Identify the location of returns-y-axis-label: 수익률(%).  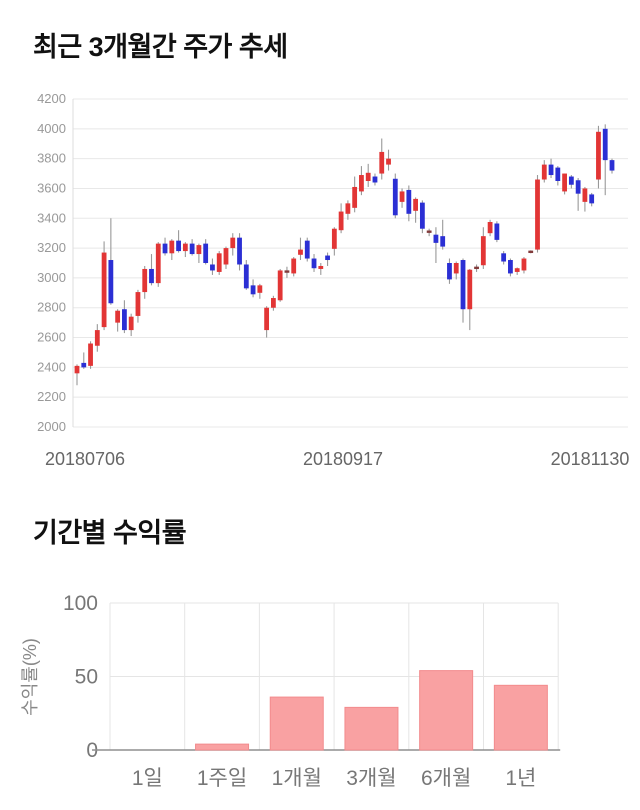
(30, 677).